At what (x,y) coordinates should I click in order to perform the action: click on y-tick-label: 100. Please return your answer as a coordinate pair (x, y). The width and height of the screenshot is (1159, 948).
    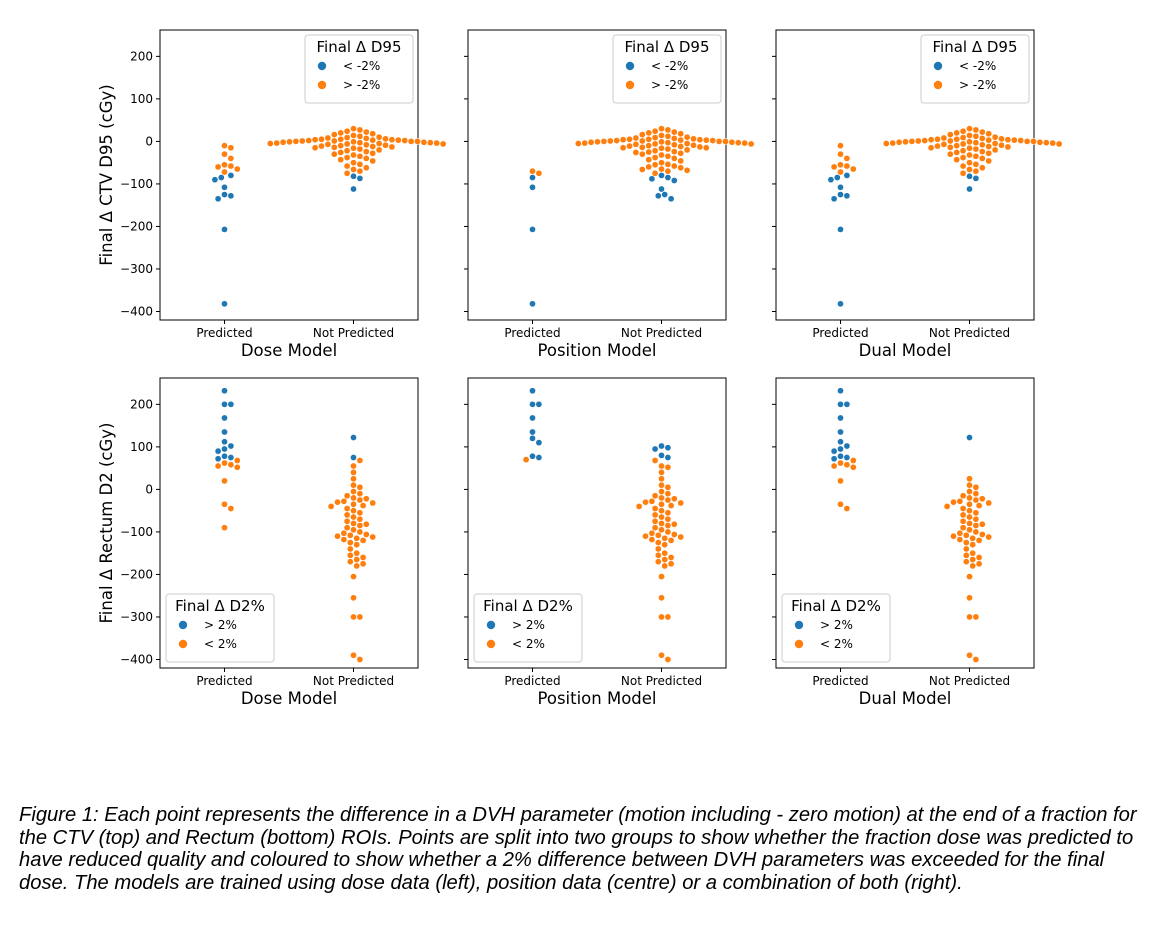
    Looking at the image, I should click on (141, 447).